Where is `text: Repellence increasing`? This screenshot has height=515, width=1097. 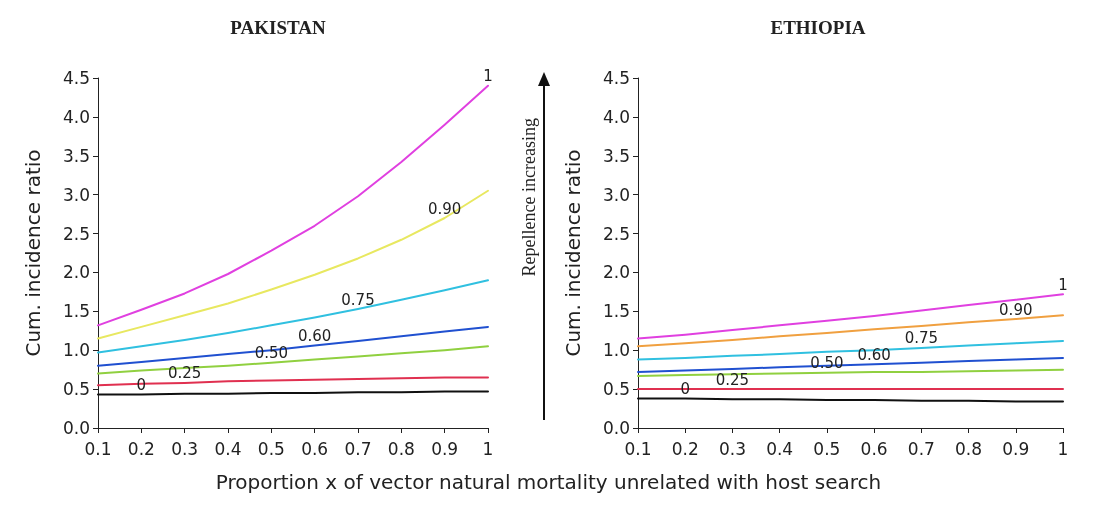 text: Repellence increasing is located at coordinates (529, 197).